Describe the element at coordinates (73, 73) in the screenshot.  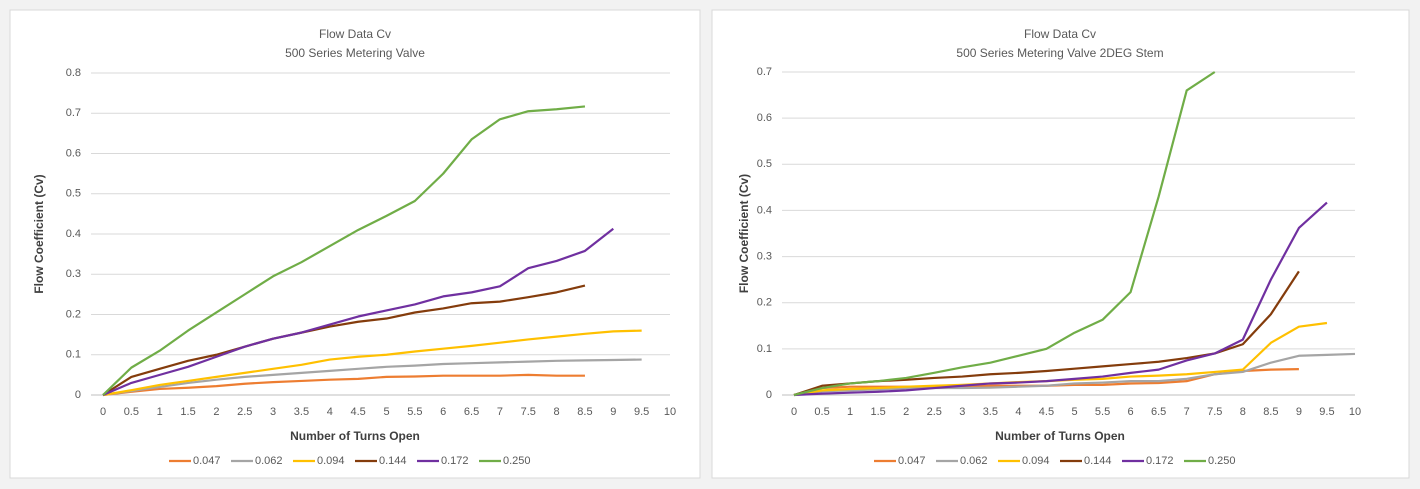
I see `y-tick-label: 0.8` at that location.